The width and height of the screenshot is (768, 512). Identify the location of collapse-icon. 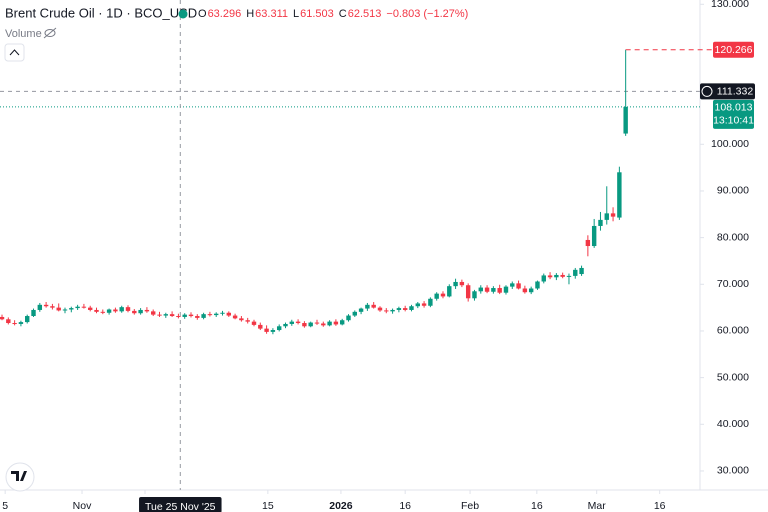
(14, 52).